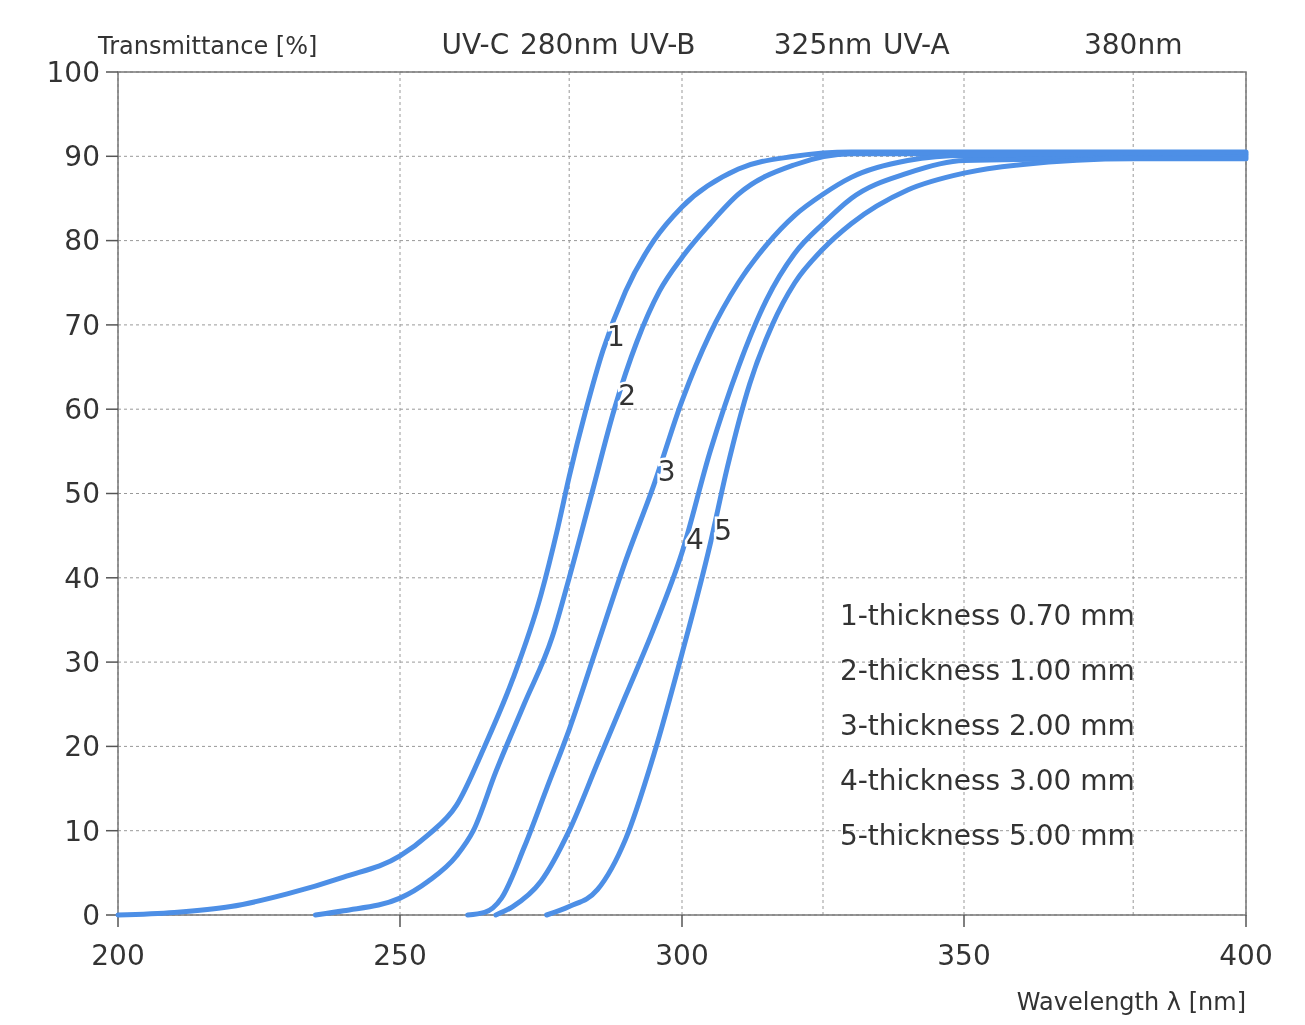 The height and width of the screenshot is (1025, 1305). I want to click on y-tick-label: 30, so click(82, 662).